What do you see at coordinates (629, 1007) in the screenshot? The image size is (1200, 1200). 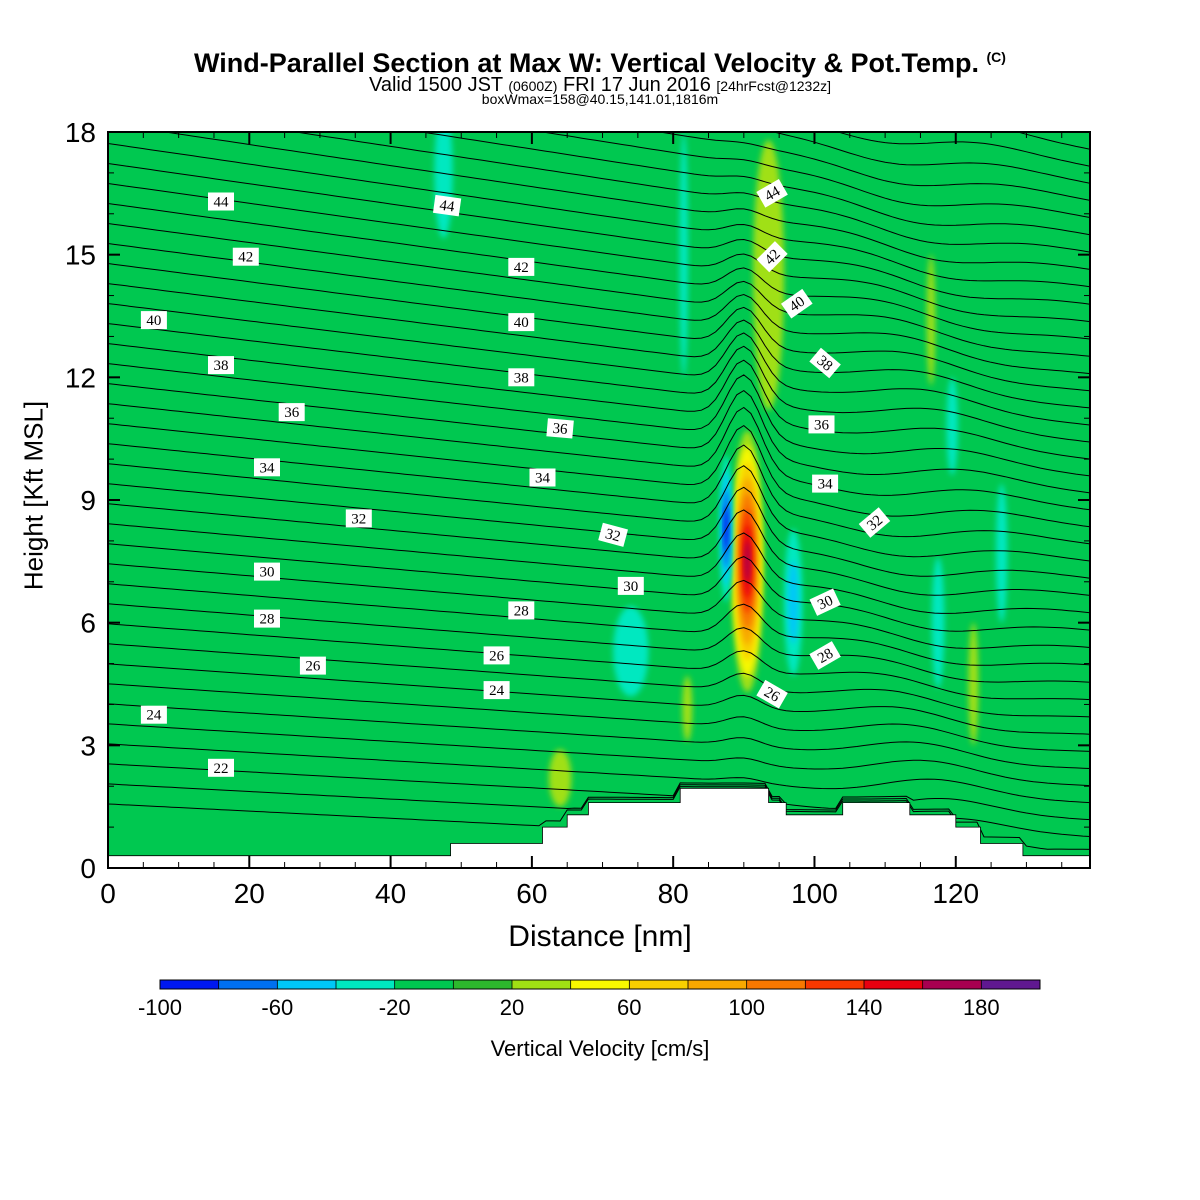 I see `colorbar-tick-label: 60` at bounding box center [629, 1007].